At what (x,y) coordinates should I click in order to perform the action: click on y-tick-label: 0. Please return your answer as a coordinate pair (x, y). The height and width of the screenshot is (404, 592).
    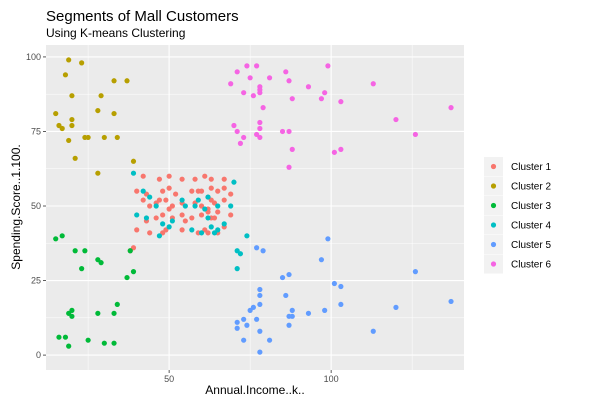
    Looking at the image, I should click on (38, 355).